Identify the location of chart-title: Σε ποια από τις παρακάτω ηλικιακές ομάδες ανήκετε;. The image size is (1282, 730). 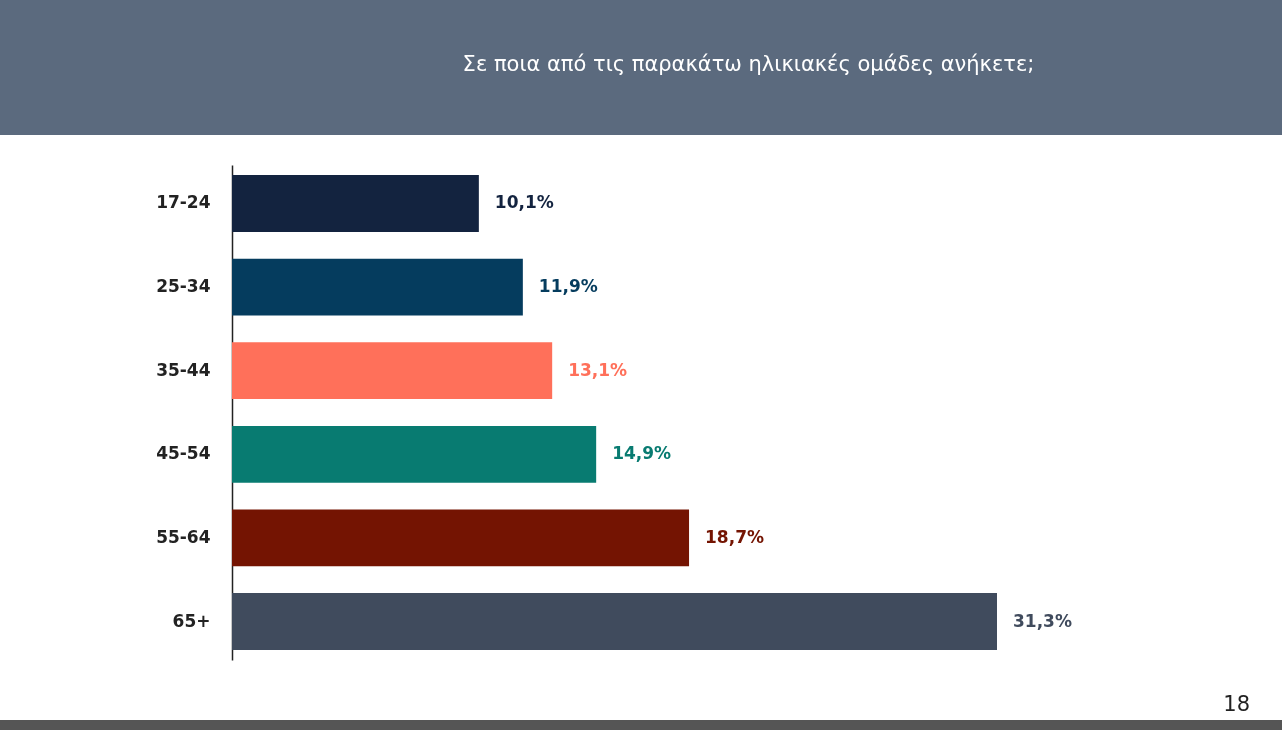
(748, 64).